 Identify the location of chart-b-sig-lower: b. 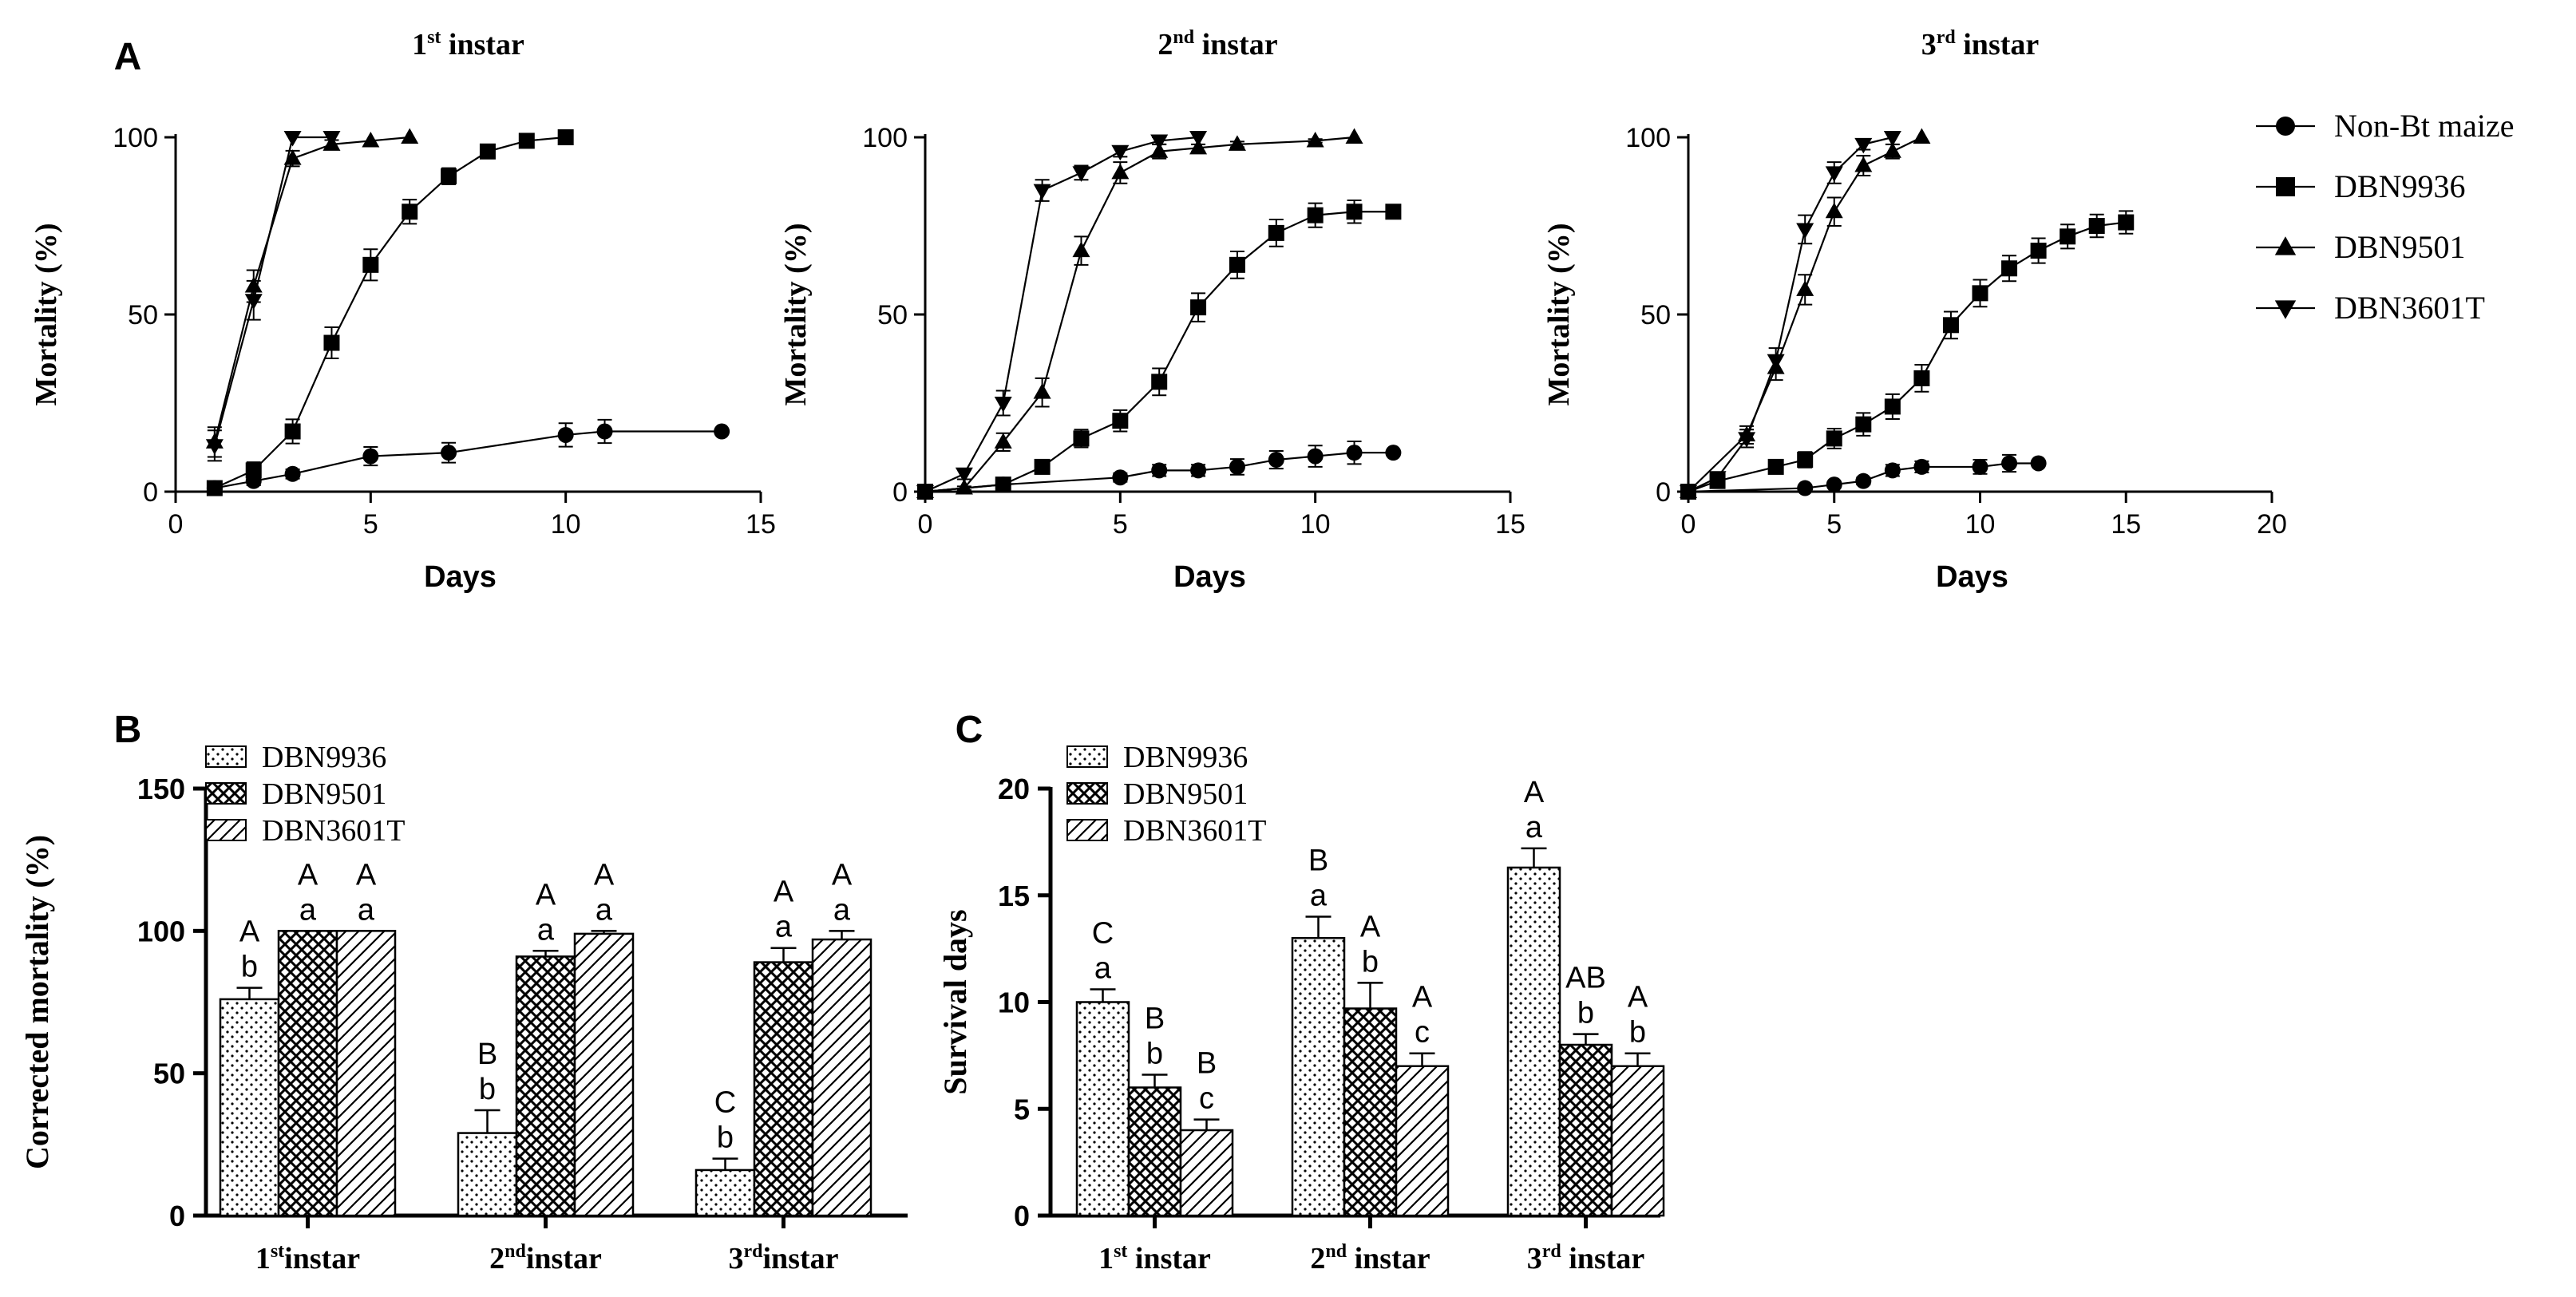
(725, 1138).